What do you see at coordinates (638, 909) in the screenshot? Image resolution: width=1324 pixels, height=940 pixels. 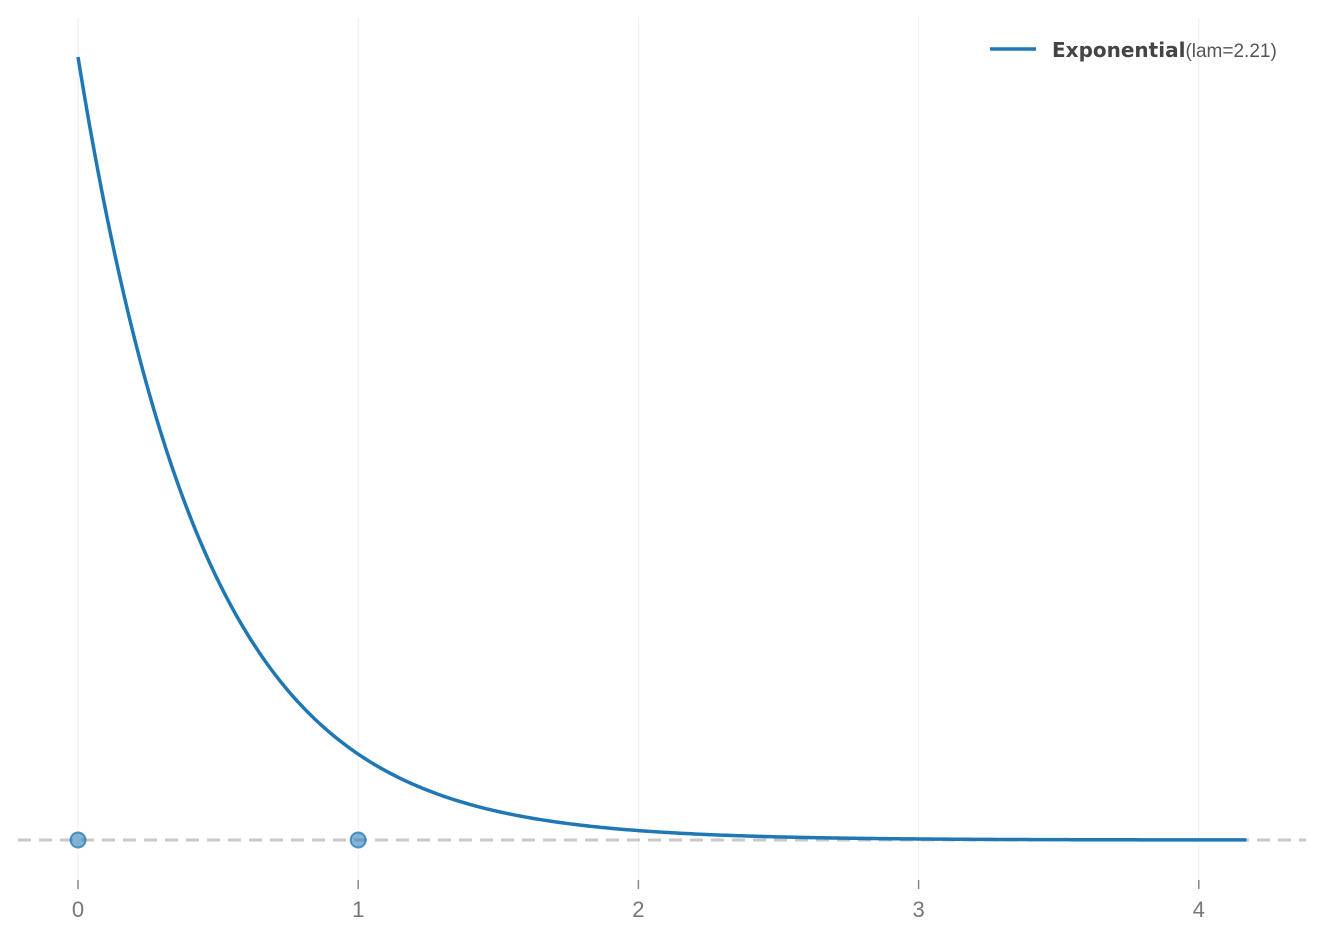 I see `x-tick-label-2: 2` at bounding box center [638, 909].